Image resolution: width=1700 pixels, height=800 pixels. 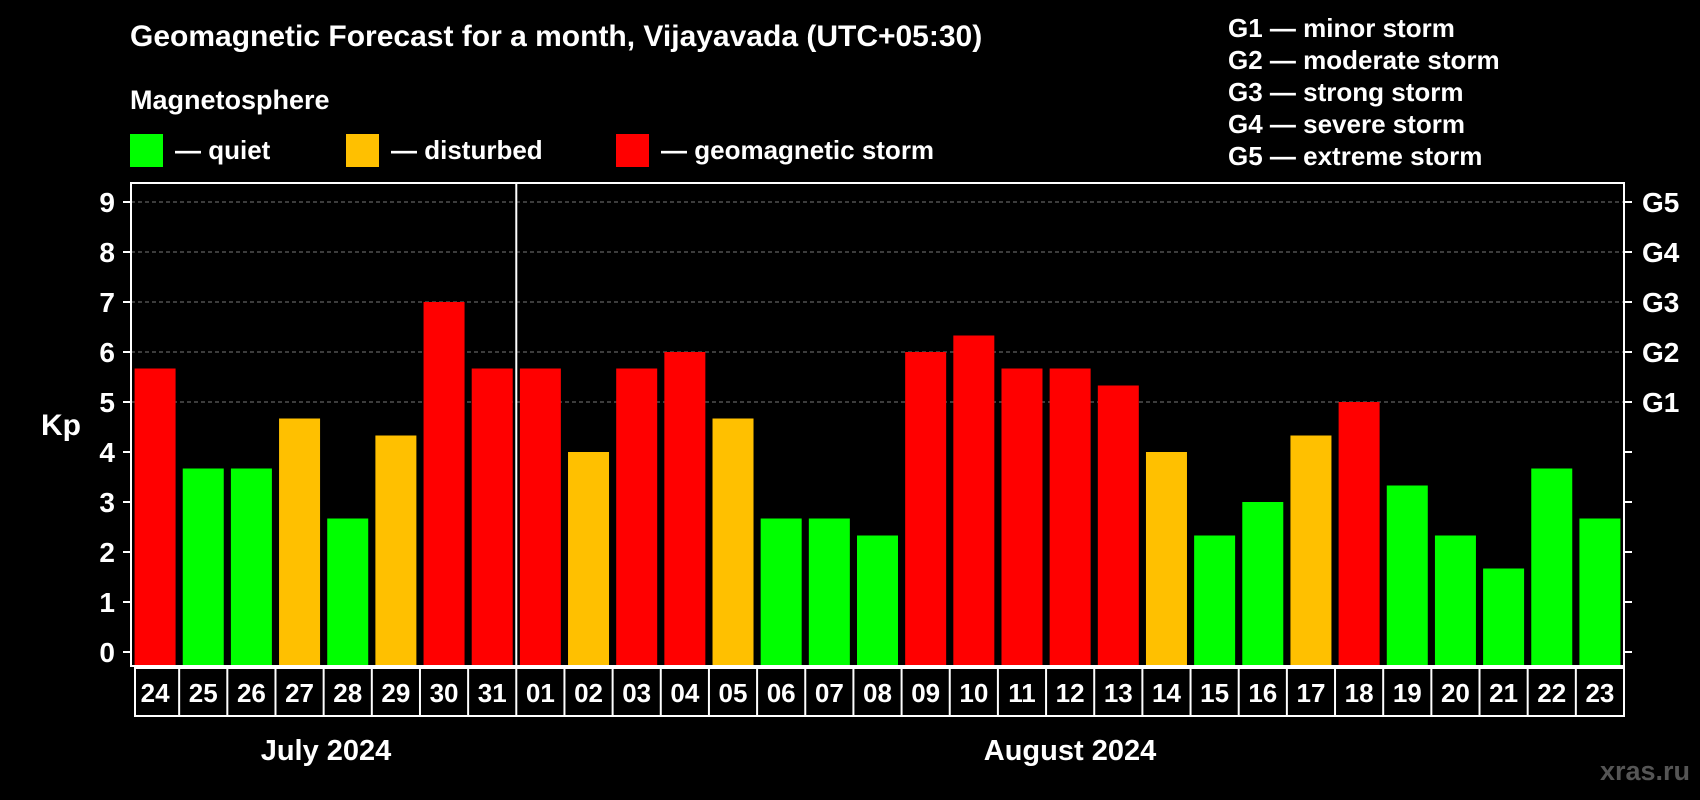 What do you see at coordinates (1660, 302) in the screenshot?
I see `g-level-label: G3` at bounding box center [1660, 302].